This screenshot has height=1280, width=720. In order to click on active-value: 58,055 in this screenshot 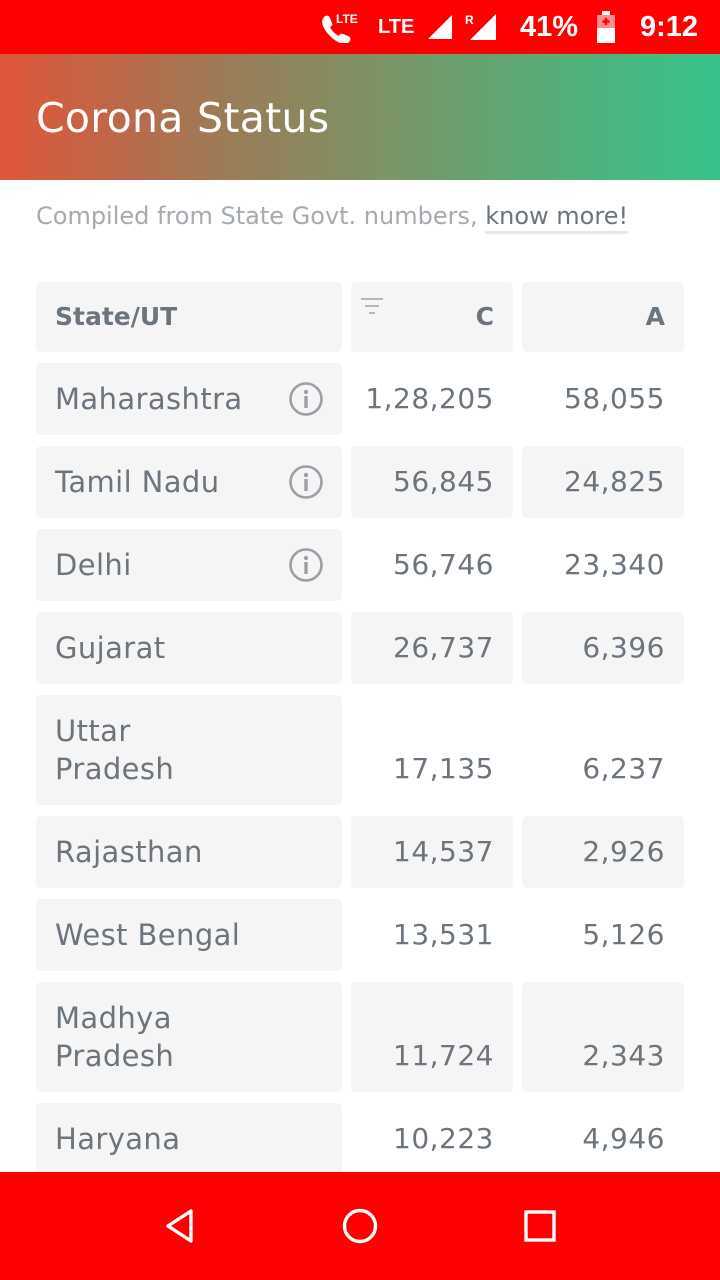, I will do `click(614, 398)`.